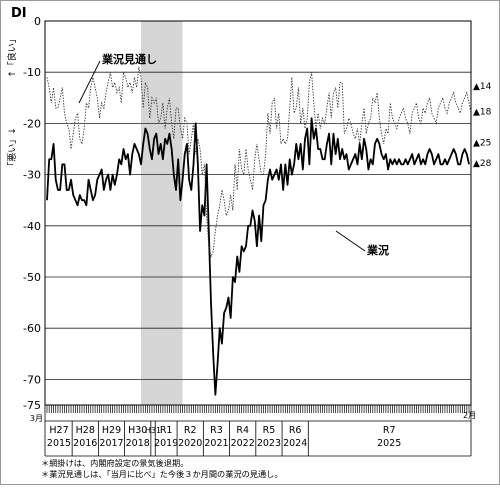 Image resolution: width=500 pixels, height=490 pixels. I want to click on y-tick-label: -60, so click(32, 328).